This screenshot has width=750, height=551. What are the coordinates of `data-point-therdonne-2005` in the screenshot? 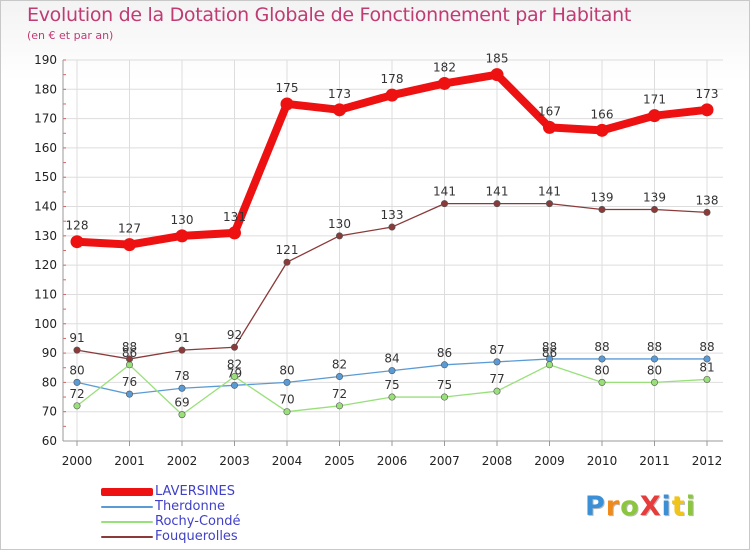 It's located at (339, 377).